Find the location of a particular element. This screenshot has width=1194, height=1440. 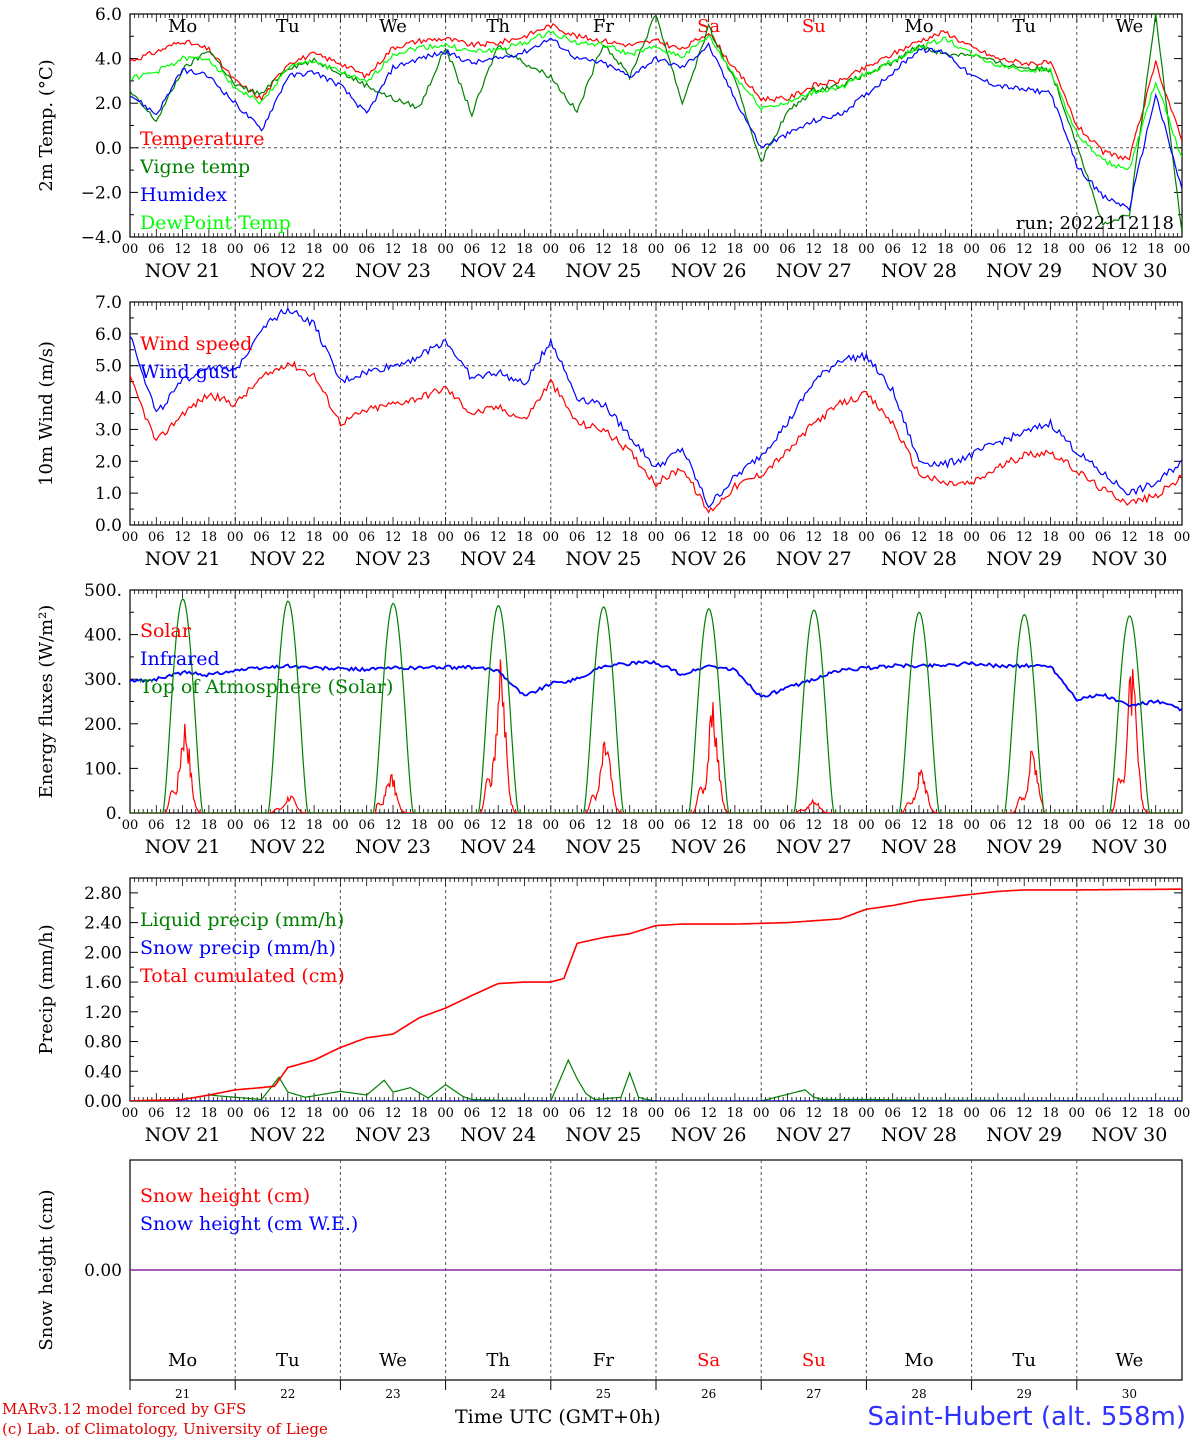

y-tick-label: 3.0 is located at coordinates (108, 430).